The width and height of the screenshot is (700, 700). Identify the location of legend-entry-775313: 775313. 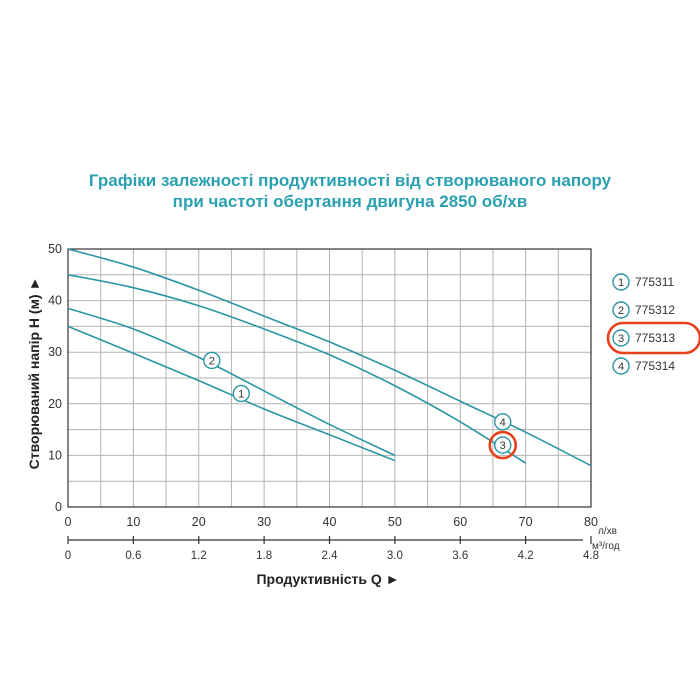
(655, 338).